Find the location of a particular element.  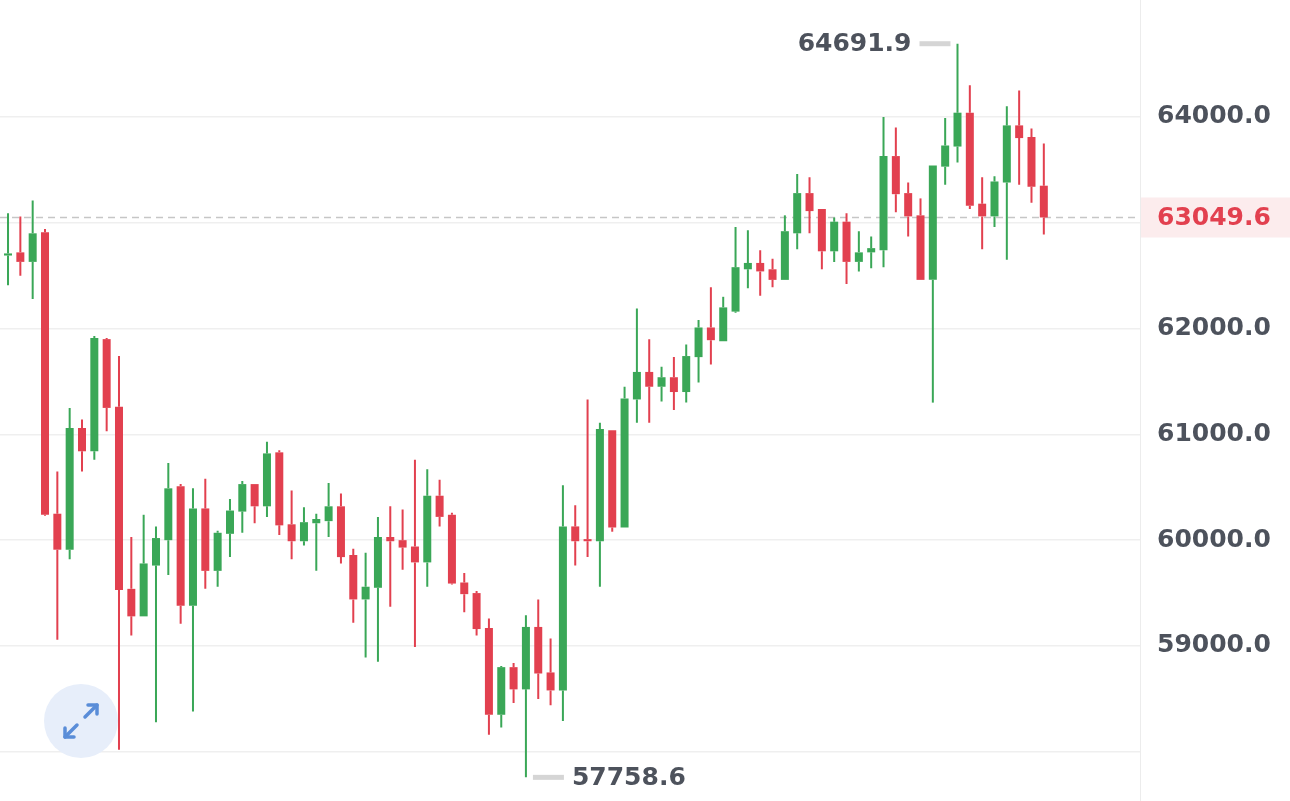

y-tick-label: 64000.0 is located at coordinates (1214, 115).